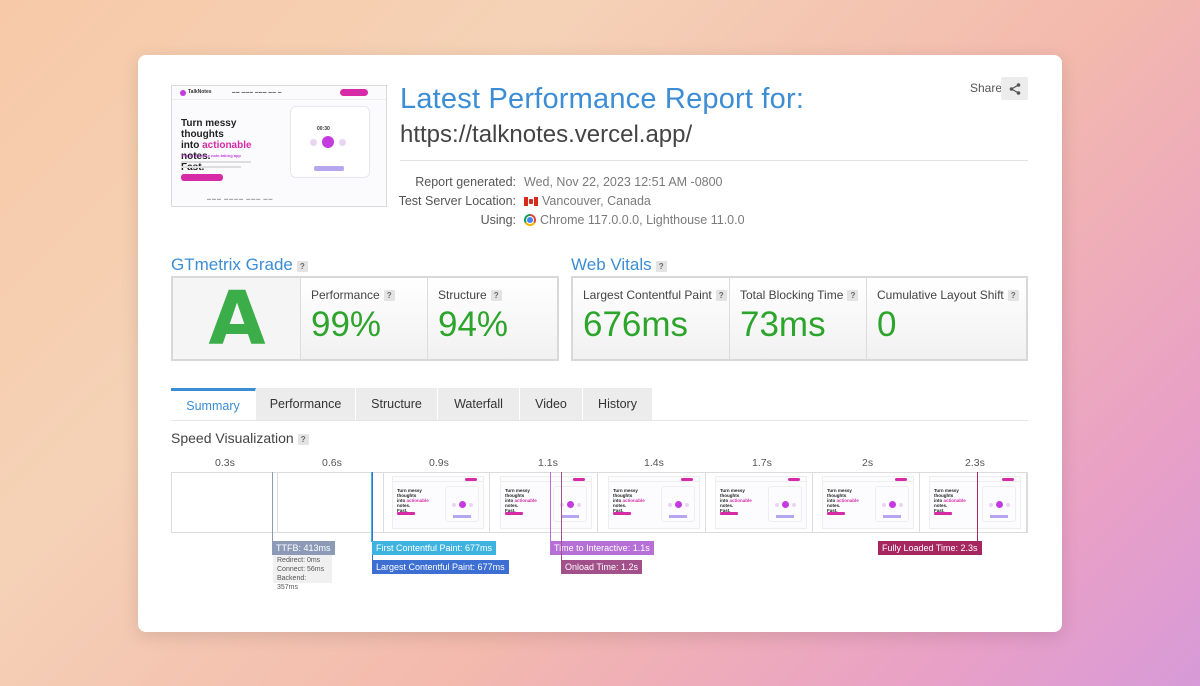 The image size is (1200, 686). Describe the element at coordinates (930, 548) in the screenshot. I see `fully-loaded-marker: Fully Loaded Time: 2.3s` at that location.